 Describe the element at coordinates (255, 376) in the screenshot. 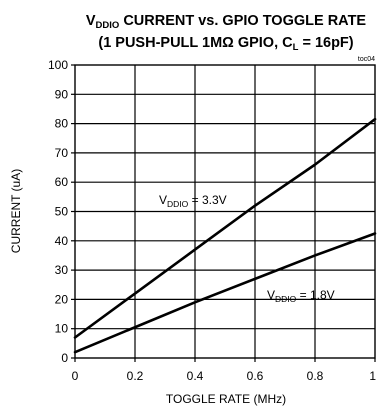

I see `x-tick-label: 0.6` at that location.